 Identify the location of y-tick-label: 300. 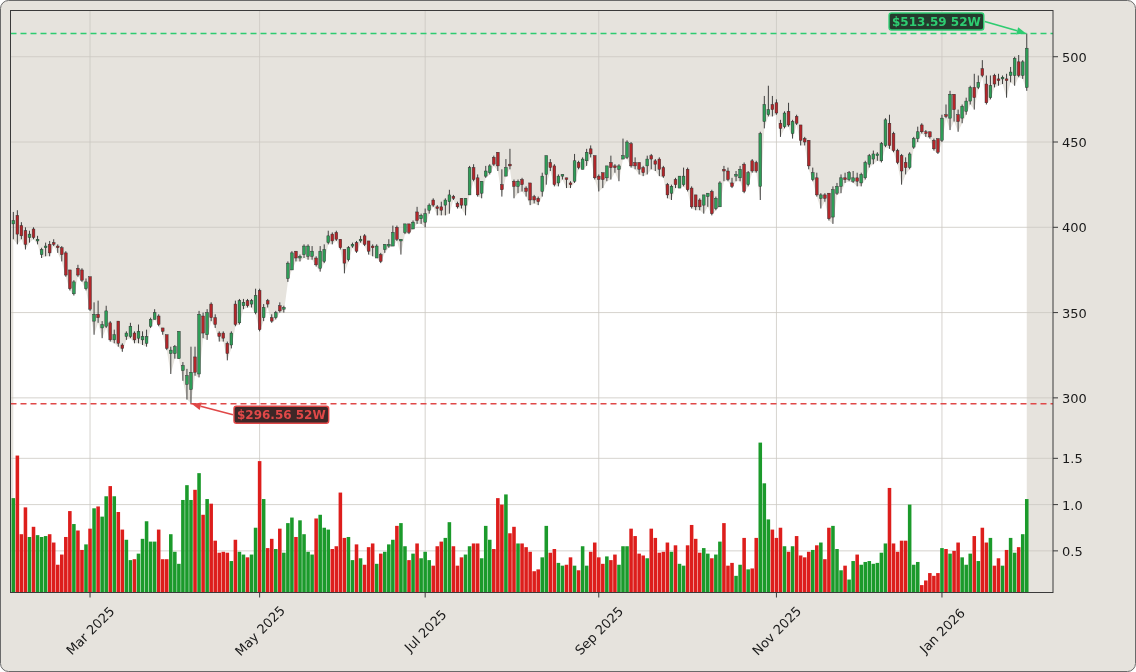
(1074, 398).